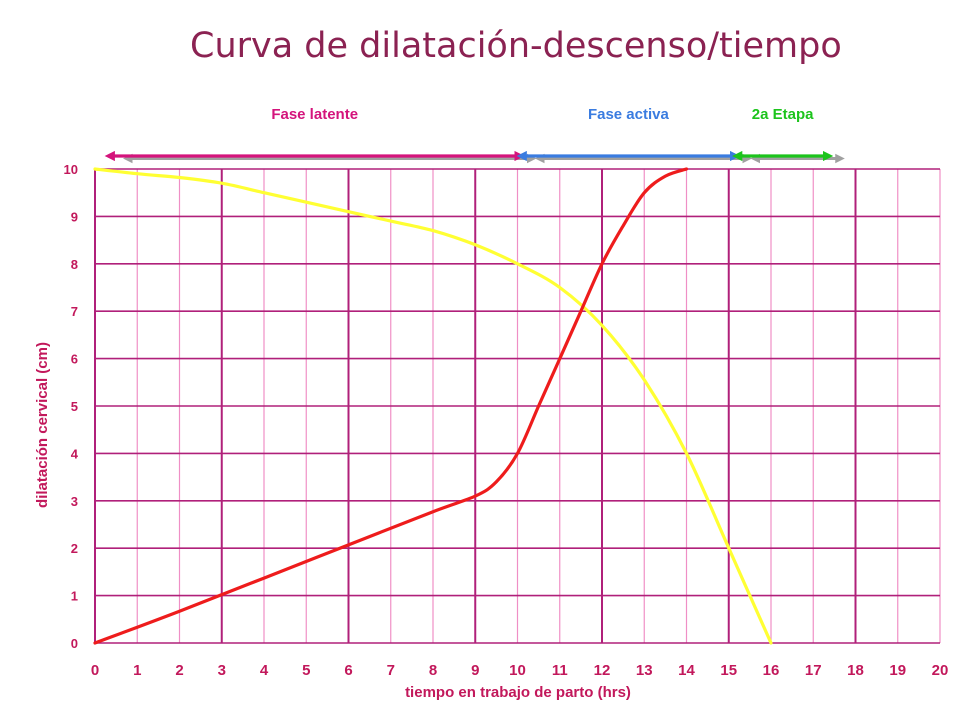 This screenshot has width=960, height=720. I want to click on x-tick-label: 20, so click(940, 670).